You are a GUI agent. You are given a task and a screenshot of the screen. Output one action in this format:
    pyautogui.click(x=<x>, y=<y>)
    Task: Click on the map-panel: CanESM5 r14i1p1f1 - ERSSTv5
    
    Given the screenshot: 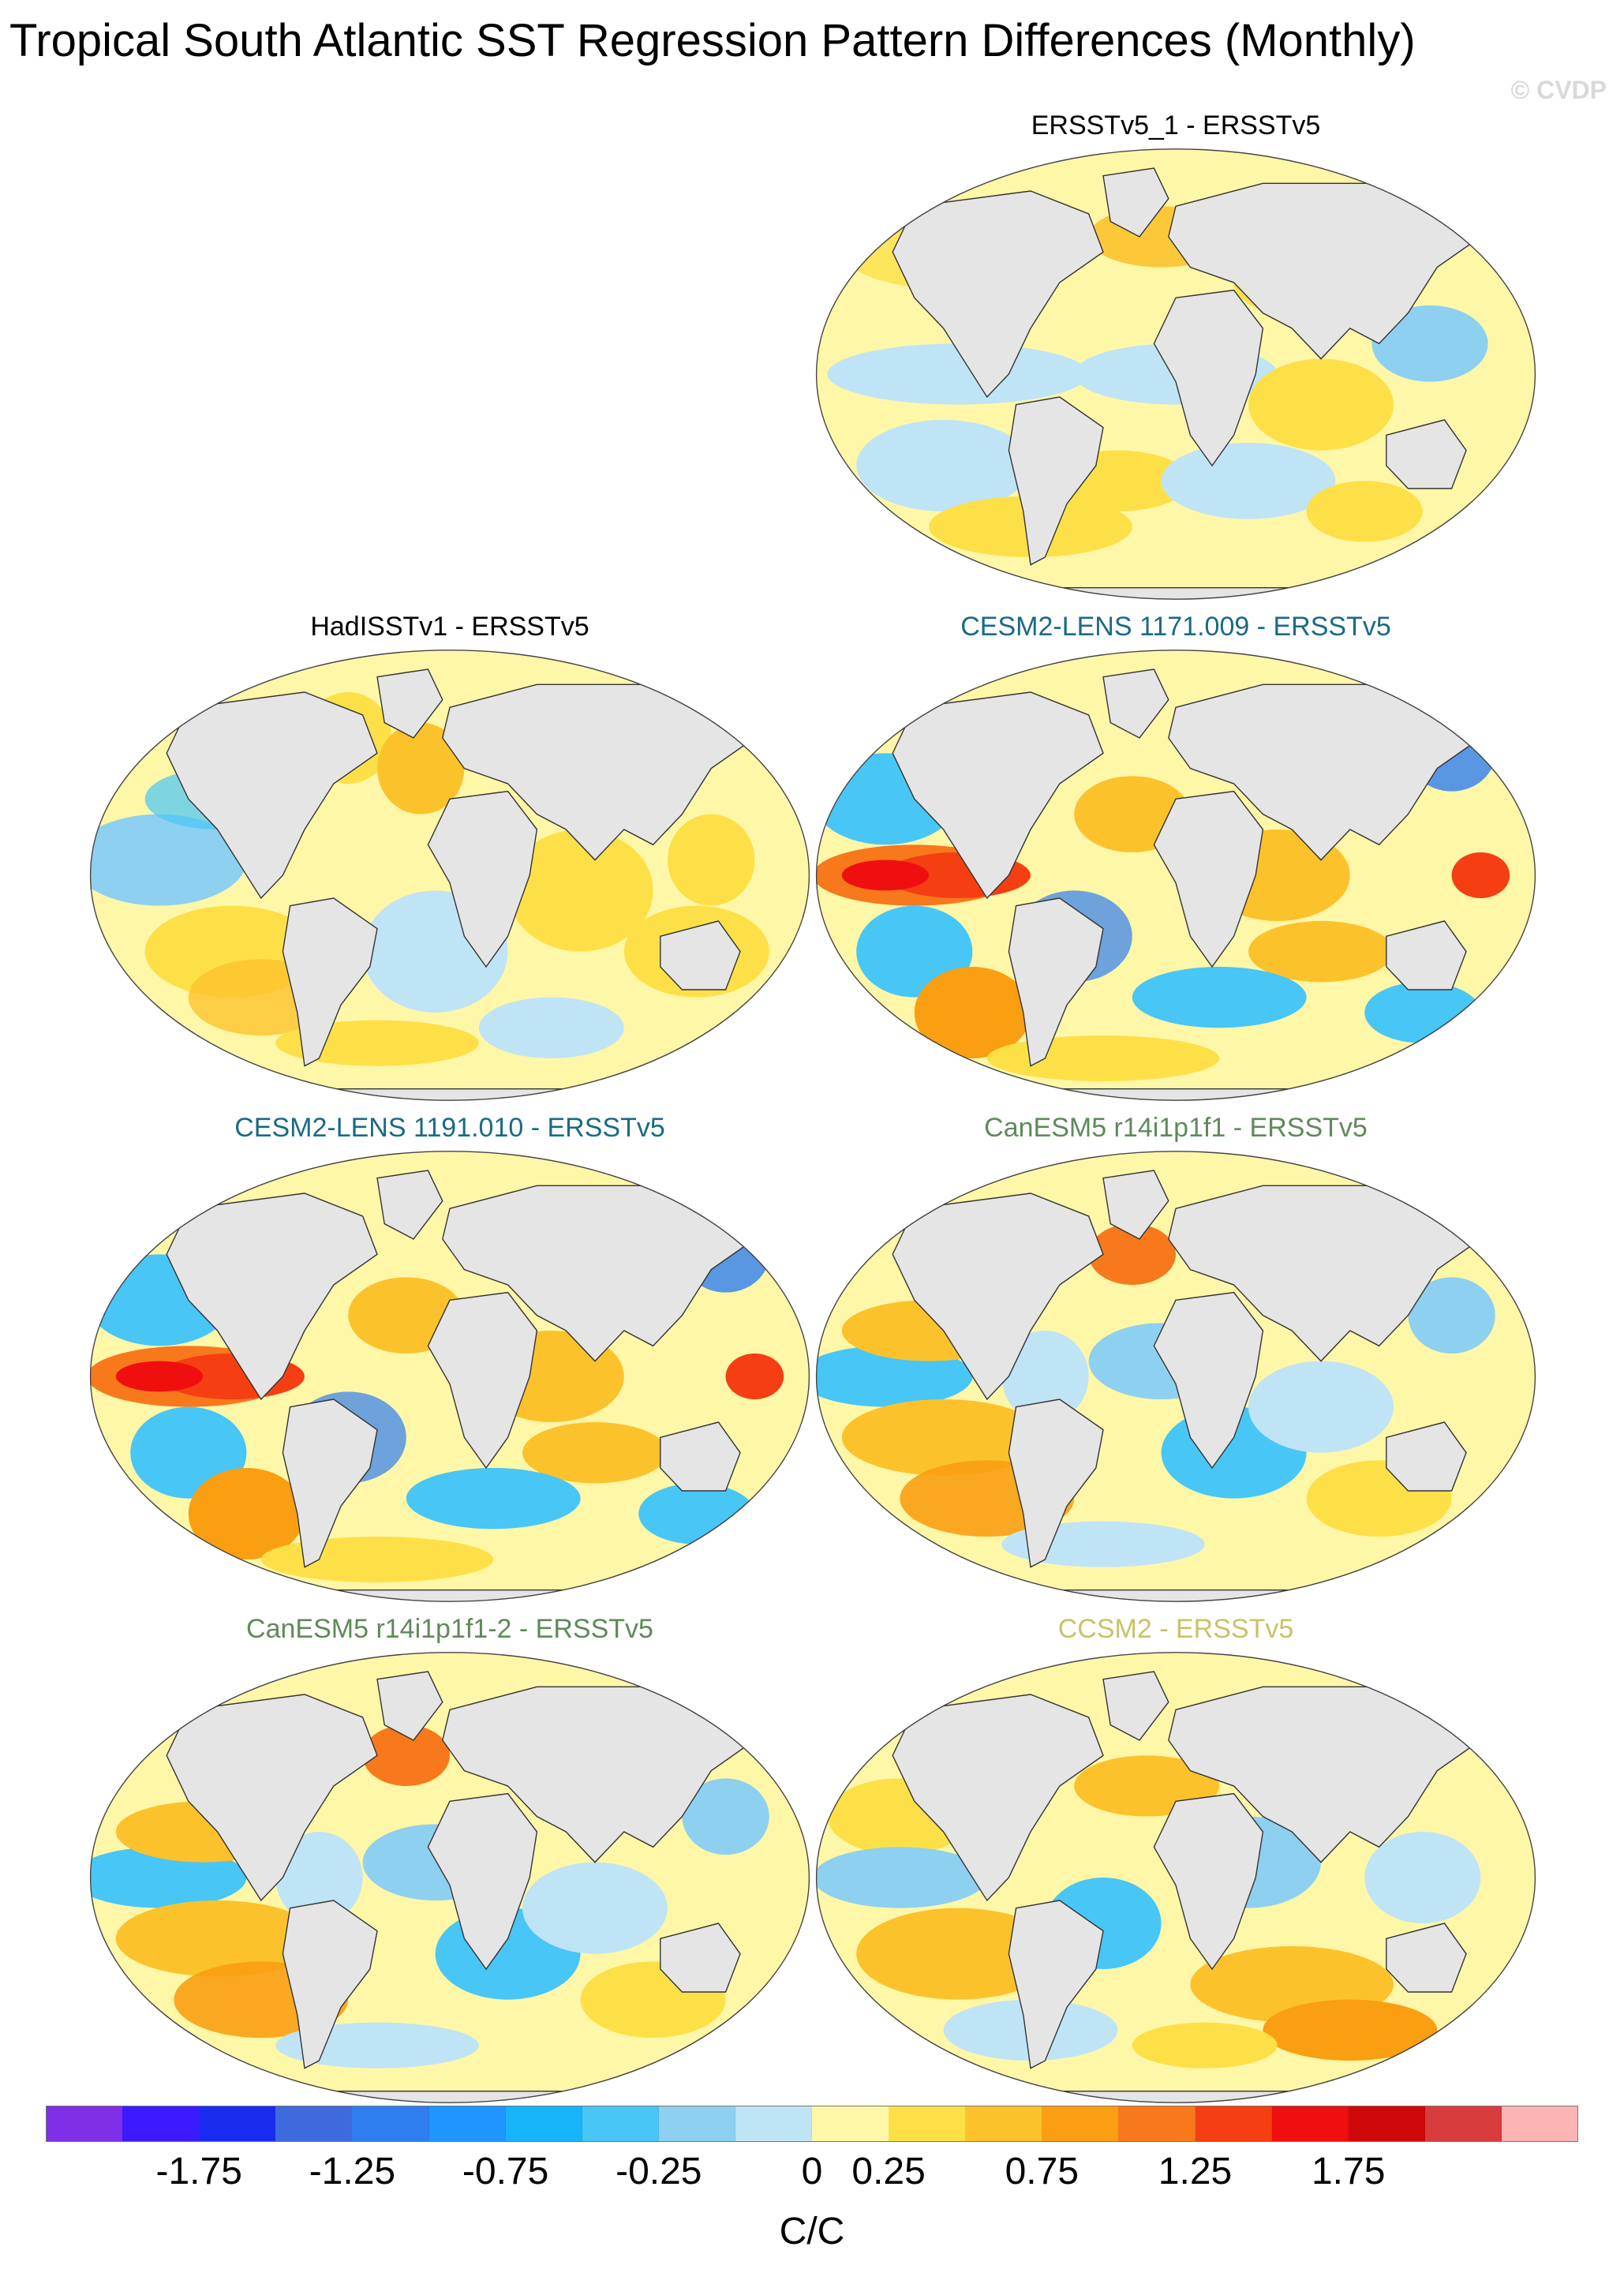 What is the action you would take?
    pyautogui.click(x=1176, y=1361)
    